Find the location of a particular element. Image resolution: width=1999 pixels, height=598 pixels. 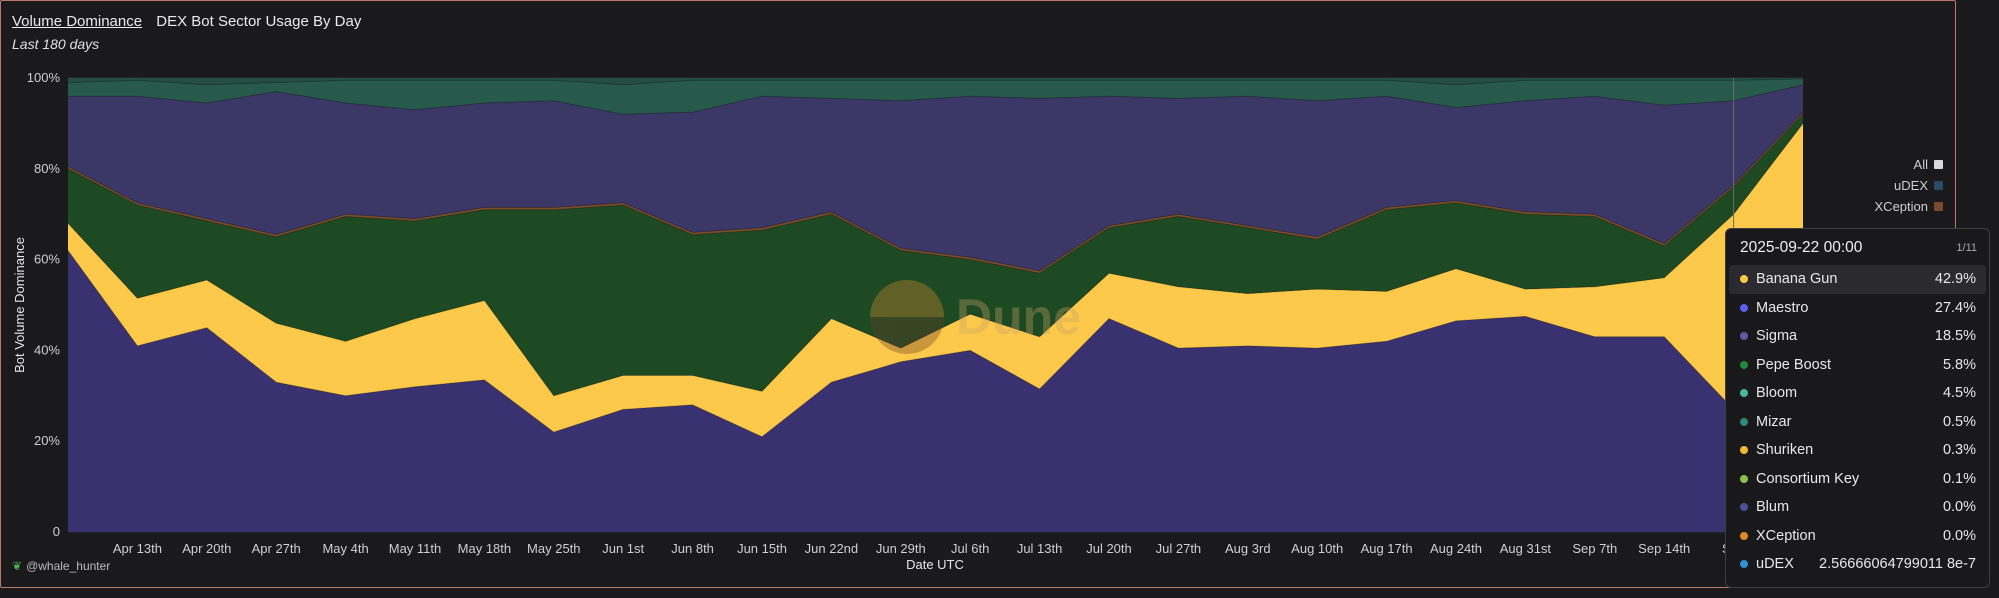

tooltip-row: Sigma 18.5% is located at coordinates (1857, 336).